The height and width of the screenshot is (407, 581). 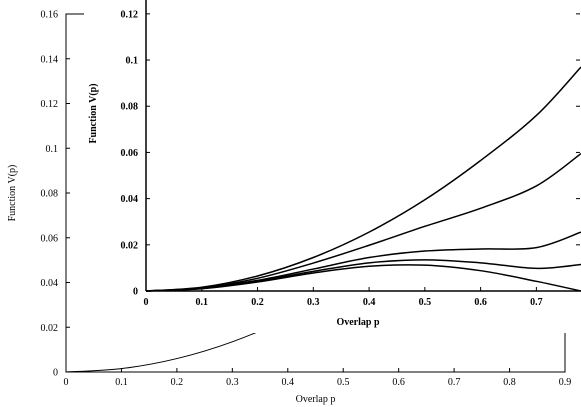 What do you see at coordinates (398, 382) in the screenshot?
I see `main-x-tick-label: 0.6` at bounding box center [398, 382].